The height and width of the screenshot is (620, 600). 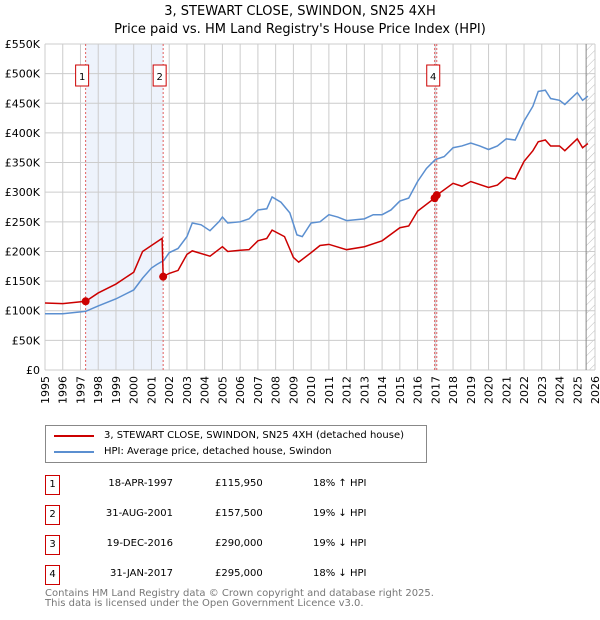 I want to click on x-tick-label: 2015, so click(x=400, y=390).